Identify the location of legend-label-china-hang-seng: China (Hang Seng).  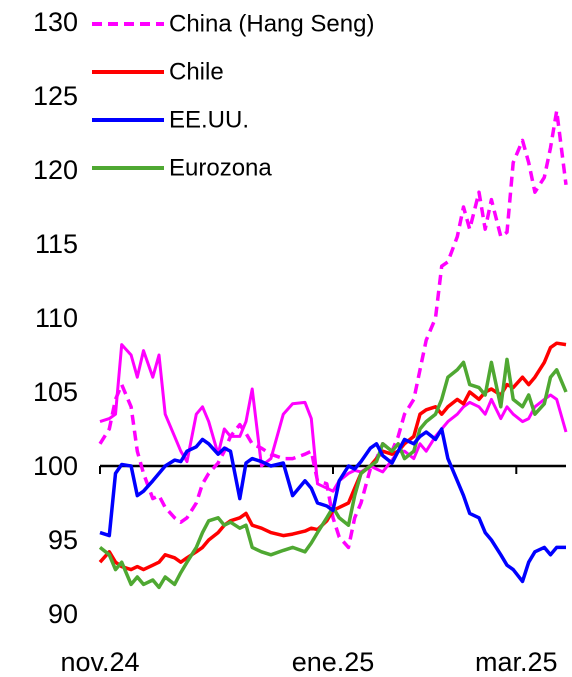
(271, 24).